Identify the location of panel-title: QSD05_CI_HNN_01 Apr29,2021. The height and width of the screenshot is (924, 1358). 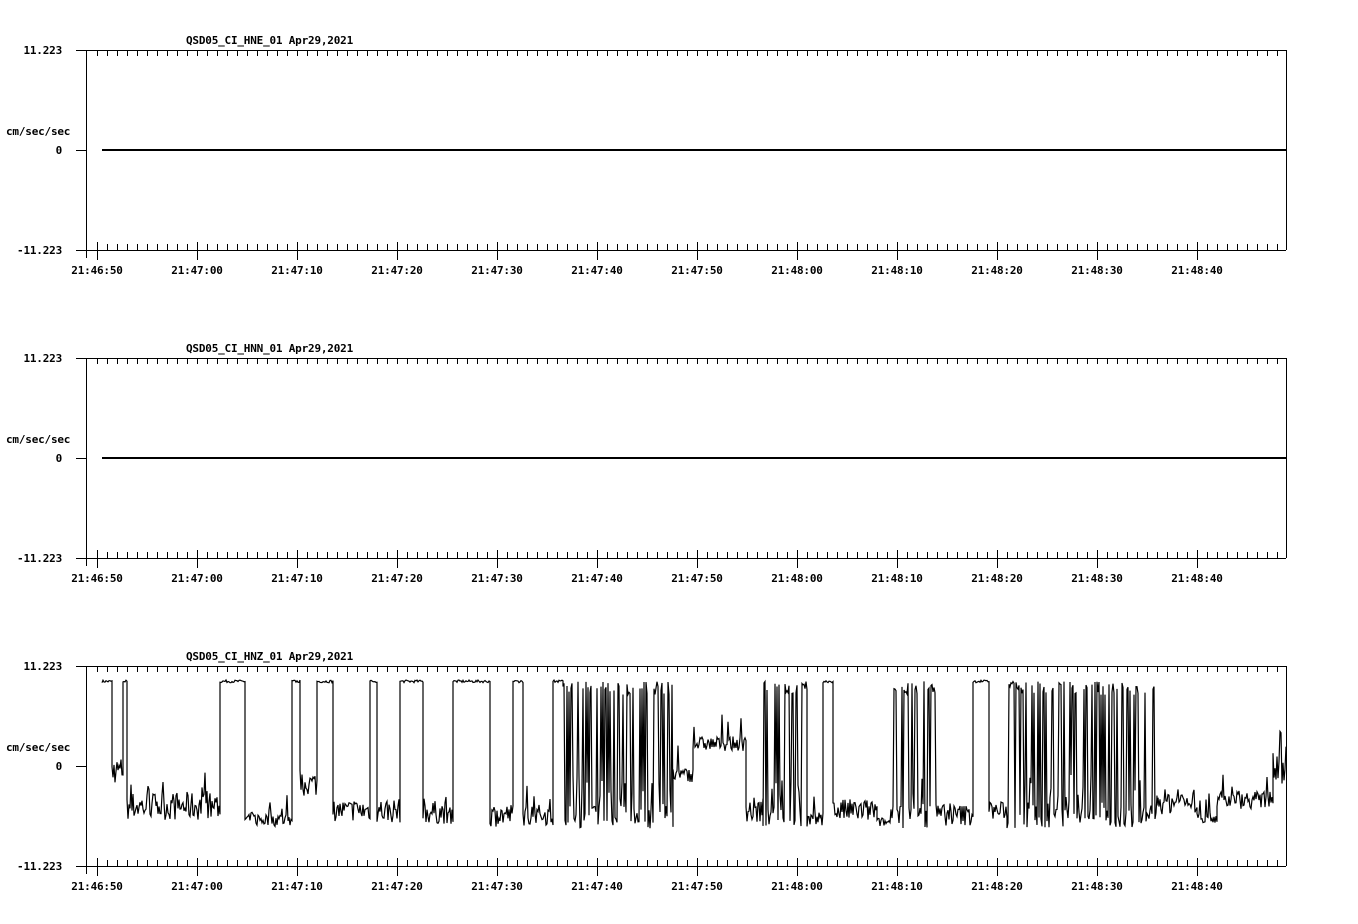
(269, 348).